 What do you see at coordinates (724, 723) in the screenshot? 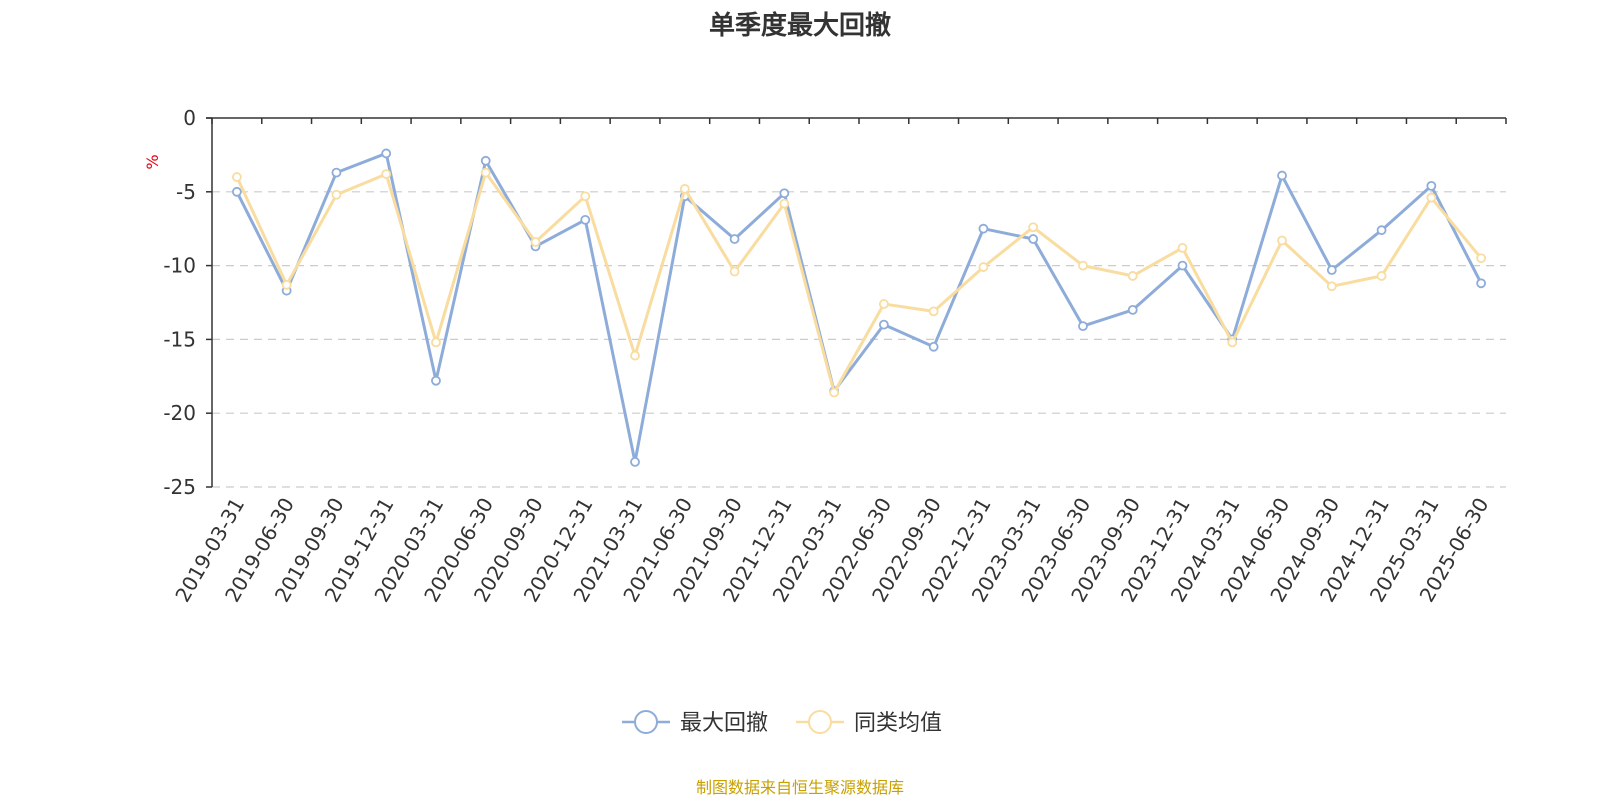
I see `legend-label: 最大回撤` at bounding box center [724, 723].